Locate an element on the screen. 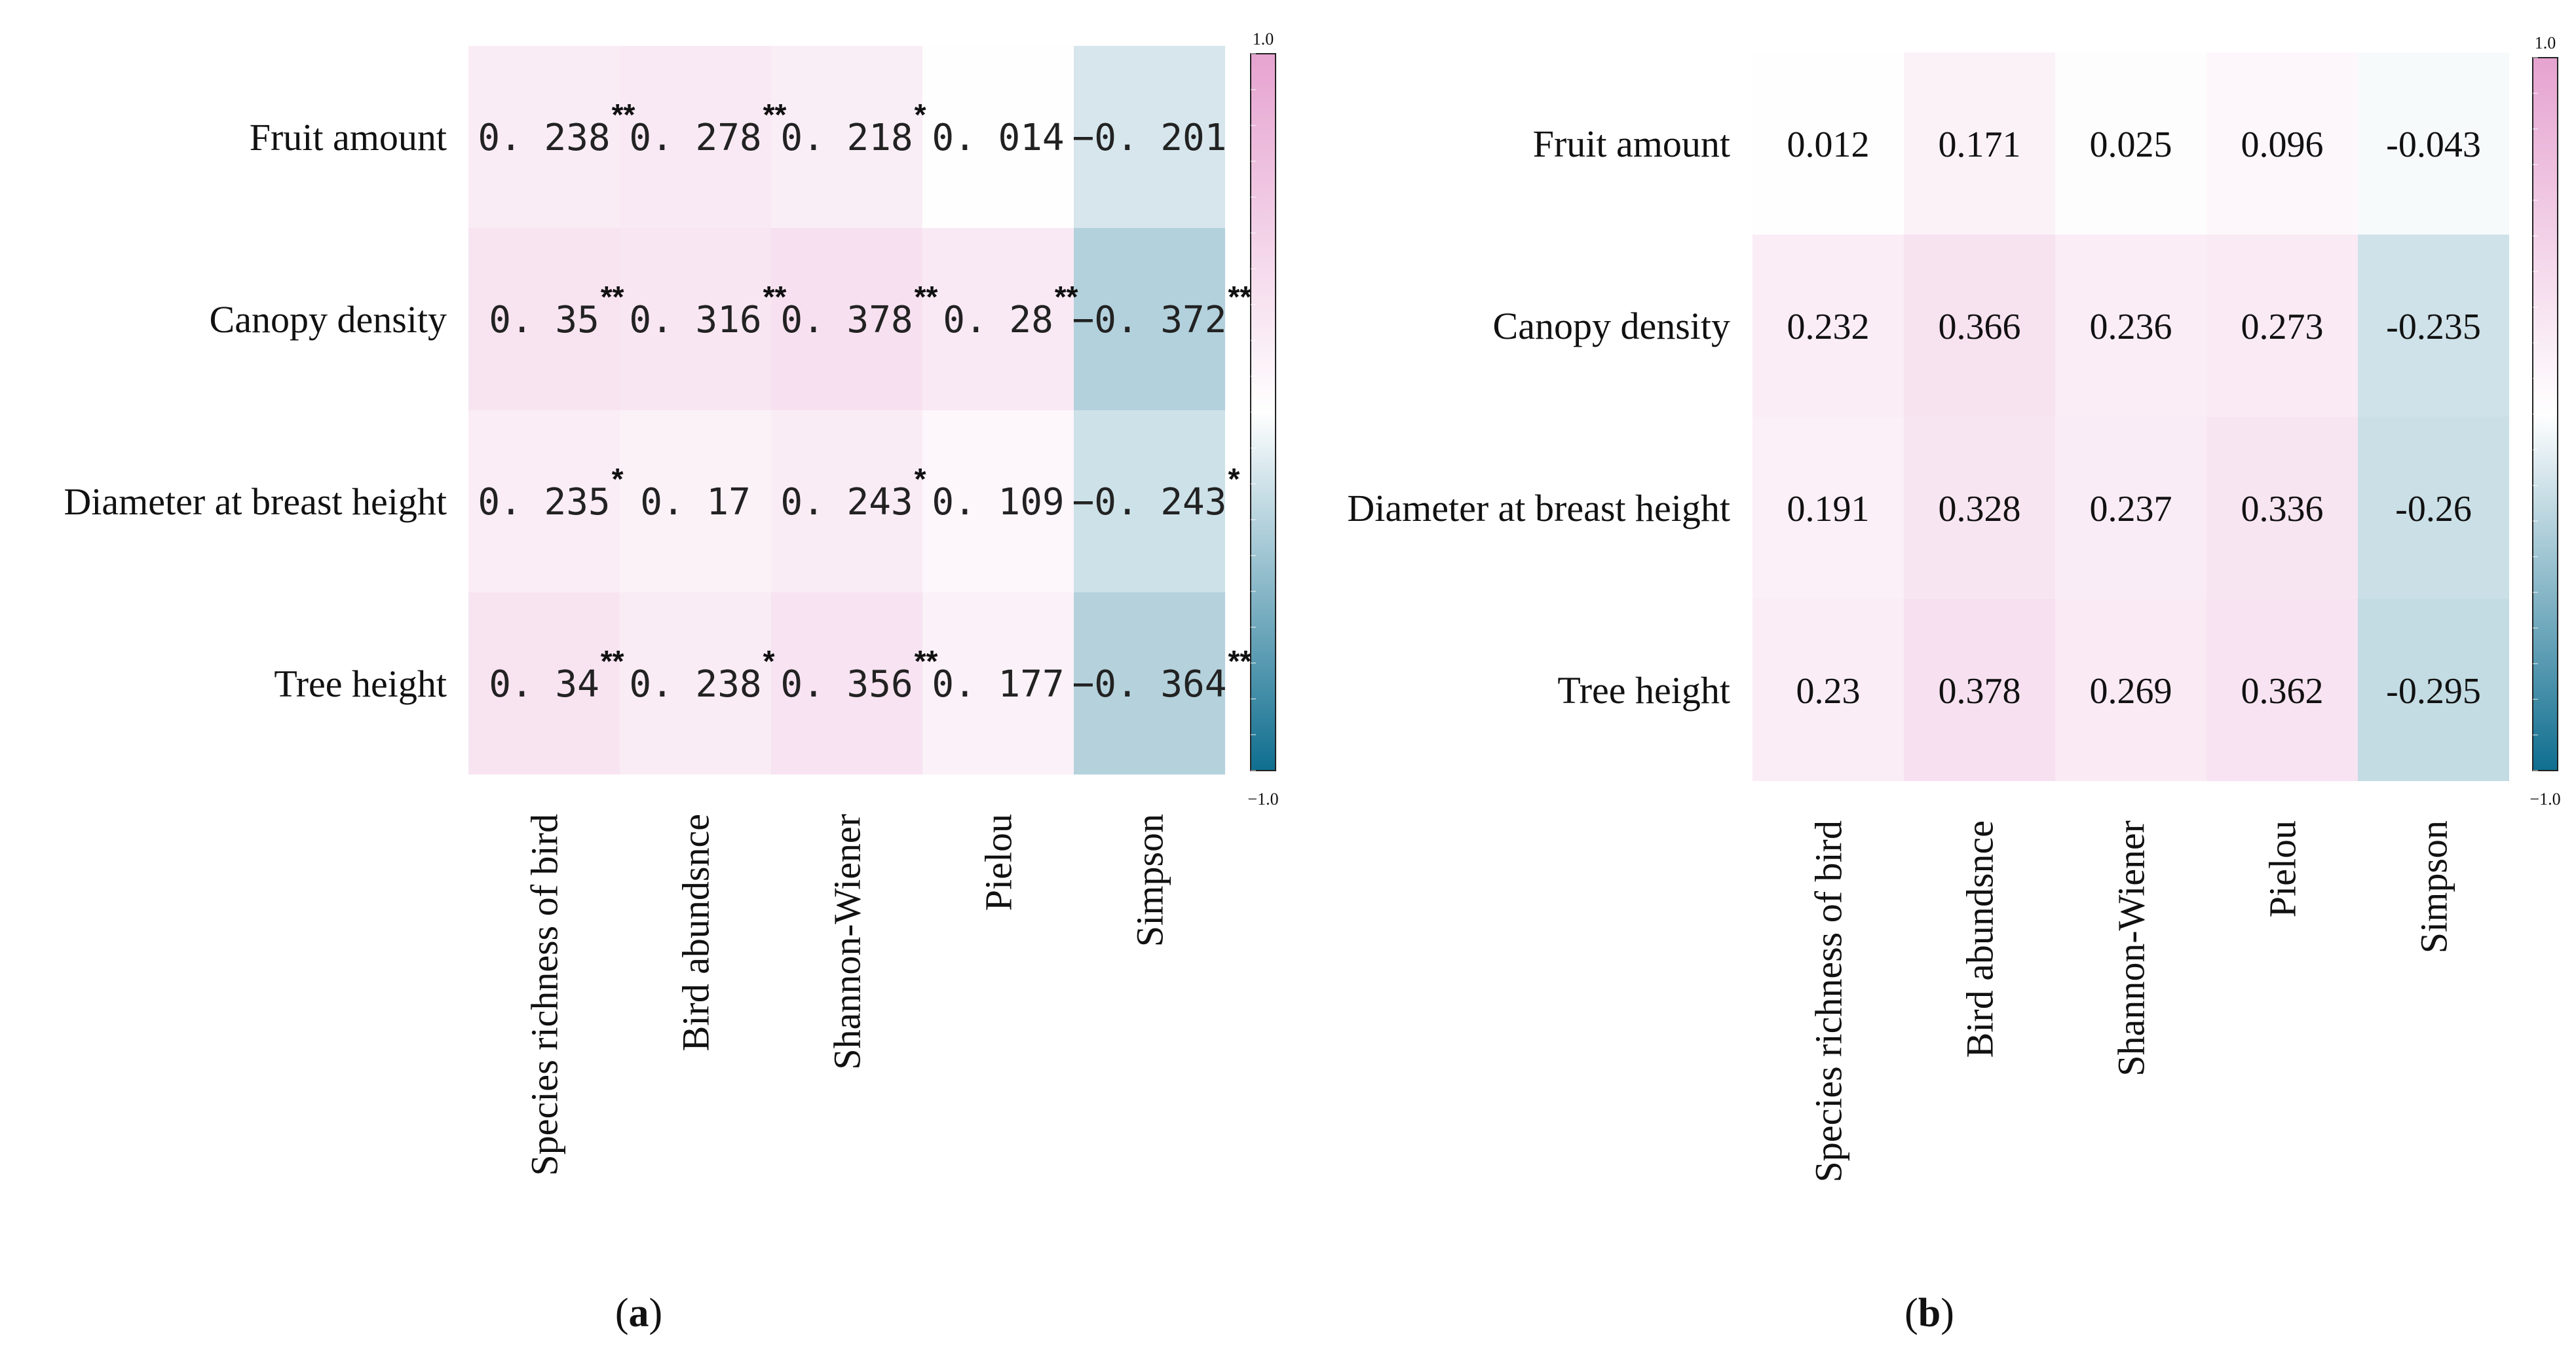  row-label-b-2: Diameter at breast height is located at coordinates (1538, 508).